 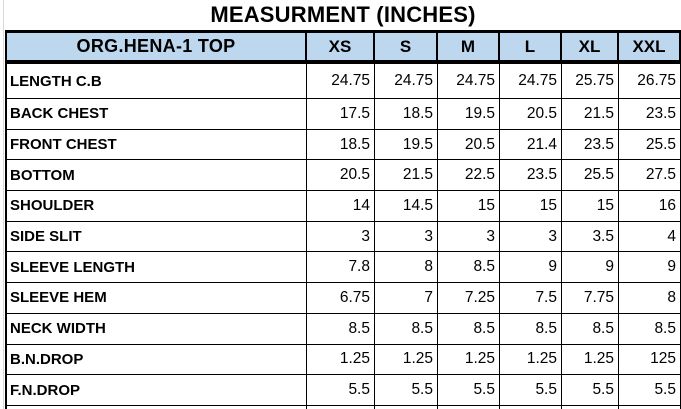 I want to click on measurement-cell: 22.5, so click(x=469, y=176).